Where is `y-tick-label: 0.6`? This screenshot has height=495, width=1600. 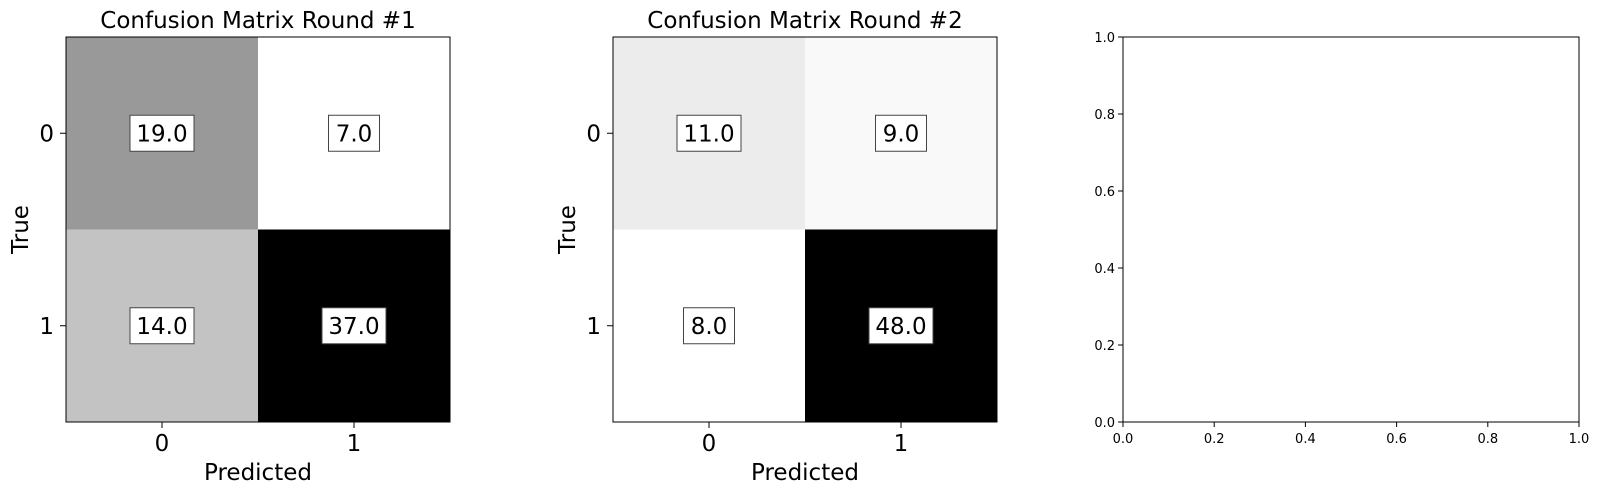
y-tick-label: 0.6 is located at coordinates (1104, 192).